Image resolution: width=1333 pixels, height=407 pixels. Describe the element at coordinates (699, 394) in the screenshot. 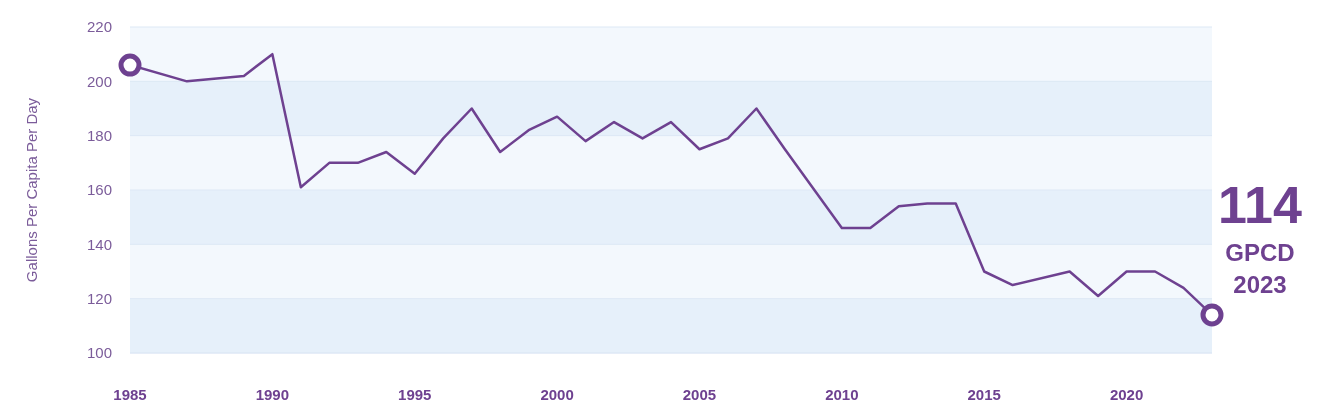

I see `x-tick-label: 2005` at that location.